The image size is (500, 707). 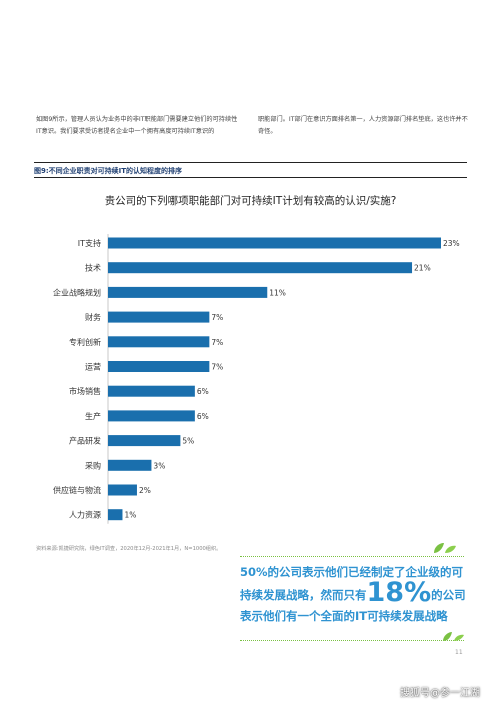 I want to click on figure-bottom-rule, so click(x=250, y=177).